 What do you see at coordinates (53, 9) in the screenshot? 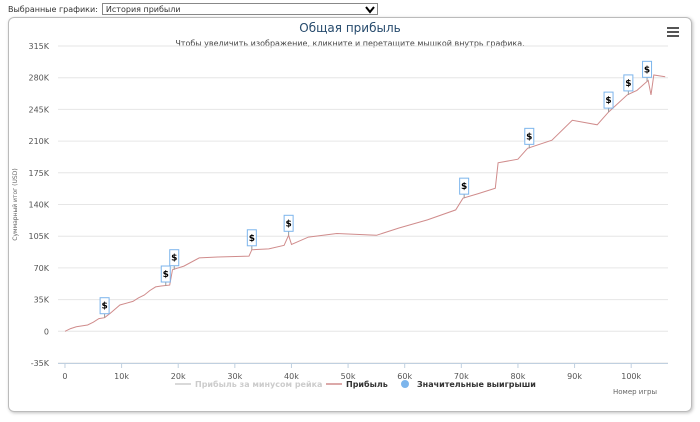
I see `selector-label: Выбранные графики:` at bounding box center [53, 9].